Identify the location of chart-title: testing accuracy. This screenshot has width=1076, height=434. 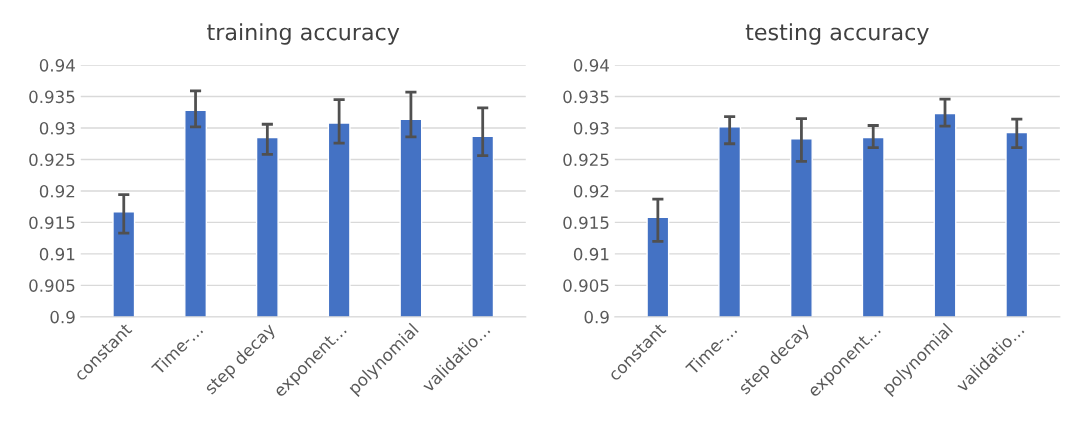
(837, 34).